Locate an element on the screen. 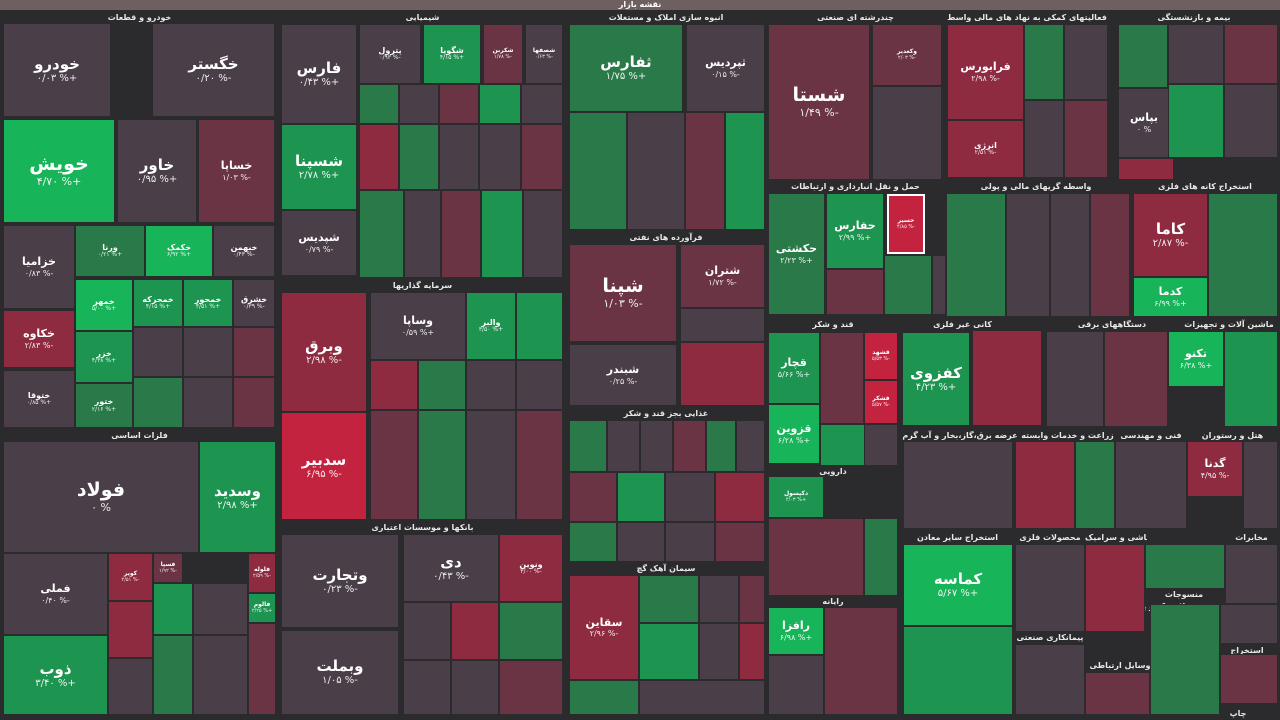 Image resolution: width=1280 pixels, height=720 pixels. treemap-tile: سقاین ۲/۹۶ %- is located at coordinates (604, 627).